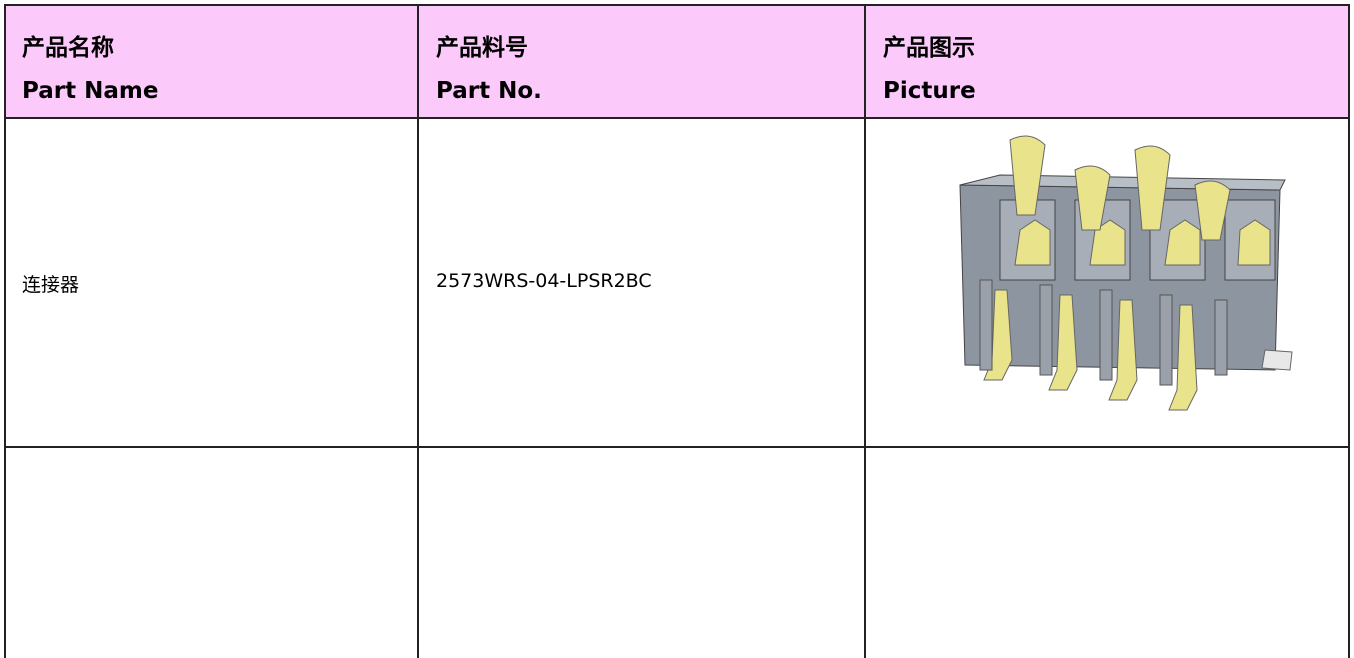 The width and height of the screenshot is (1354, 658). I want to click on part-name: 连接器, so click(51, 285).